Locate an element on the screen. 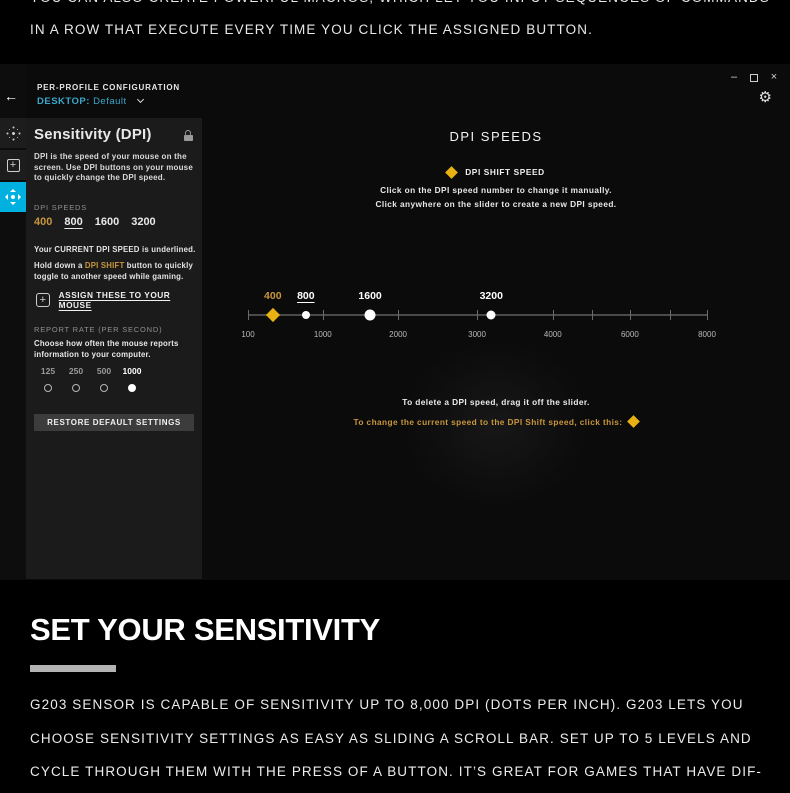 The image size is (790, 793). sidebar-item-sensitivity-active is located at coordinates (13, 197).